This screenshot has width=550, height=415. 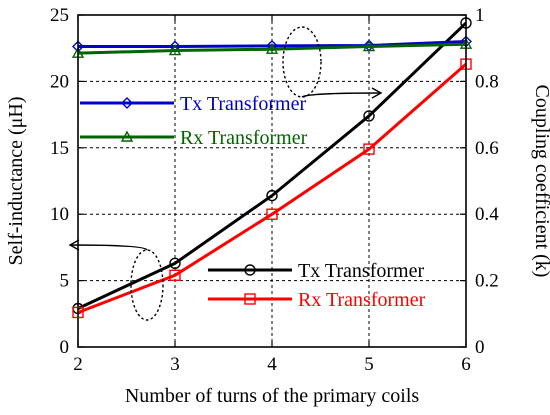 What do you see at coordinates (65, 281) in the screenshot?
I see `y-tick-label: 5` at bounding box center [65, 281].